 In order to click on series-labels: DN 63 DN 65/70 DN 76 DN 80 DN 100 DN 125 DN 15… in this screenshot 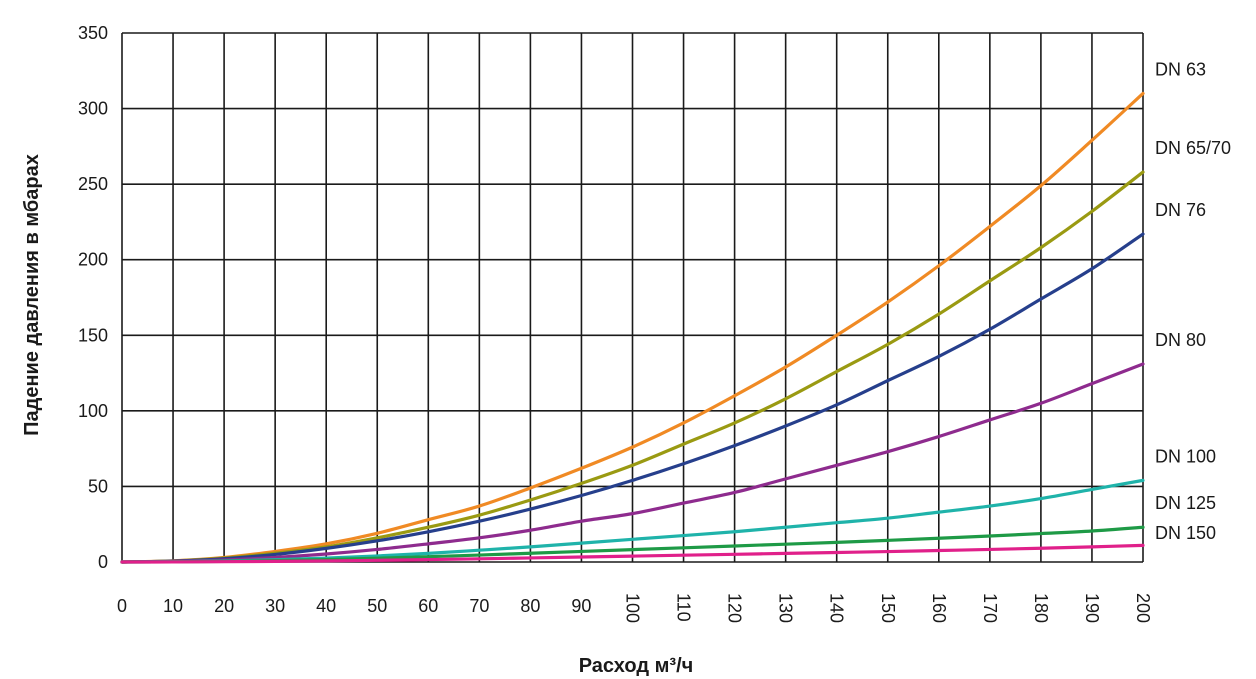, I will do `click(1193, 301)`.